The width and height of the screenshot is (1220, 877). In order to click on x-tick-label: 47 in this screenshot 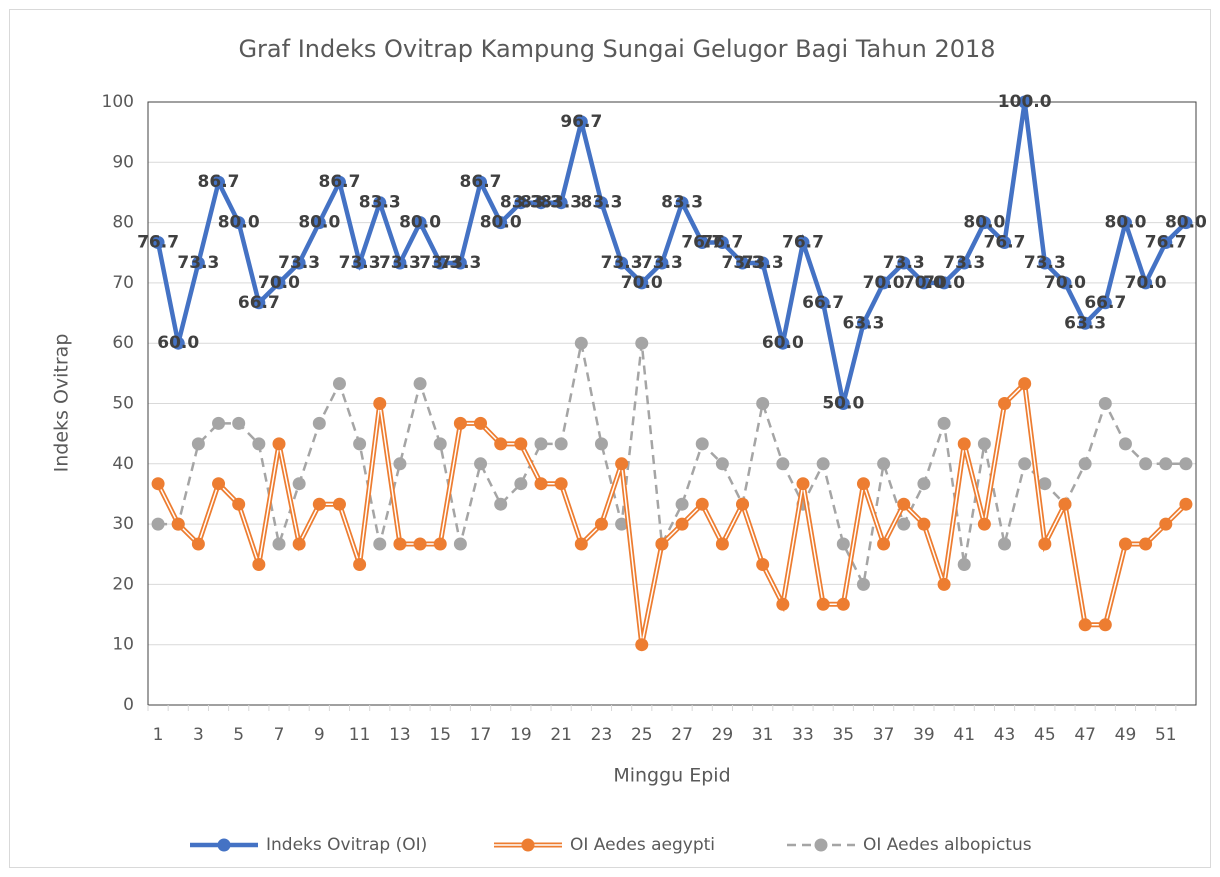, I will do `click(1085, 735)`.